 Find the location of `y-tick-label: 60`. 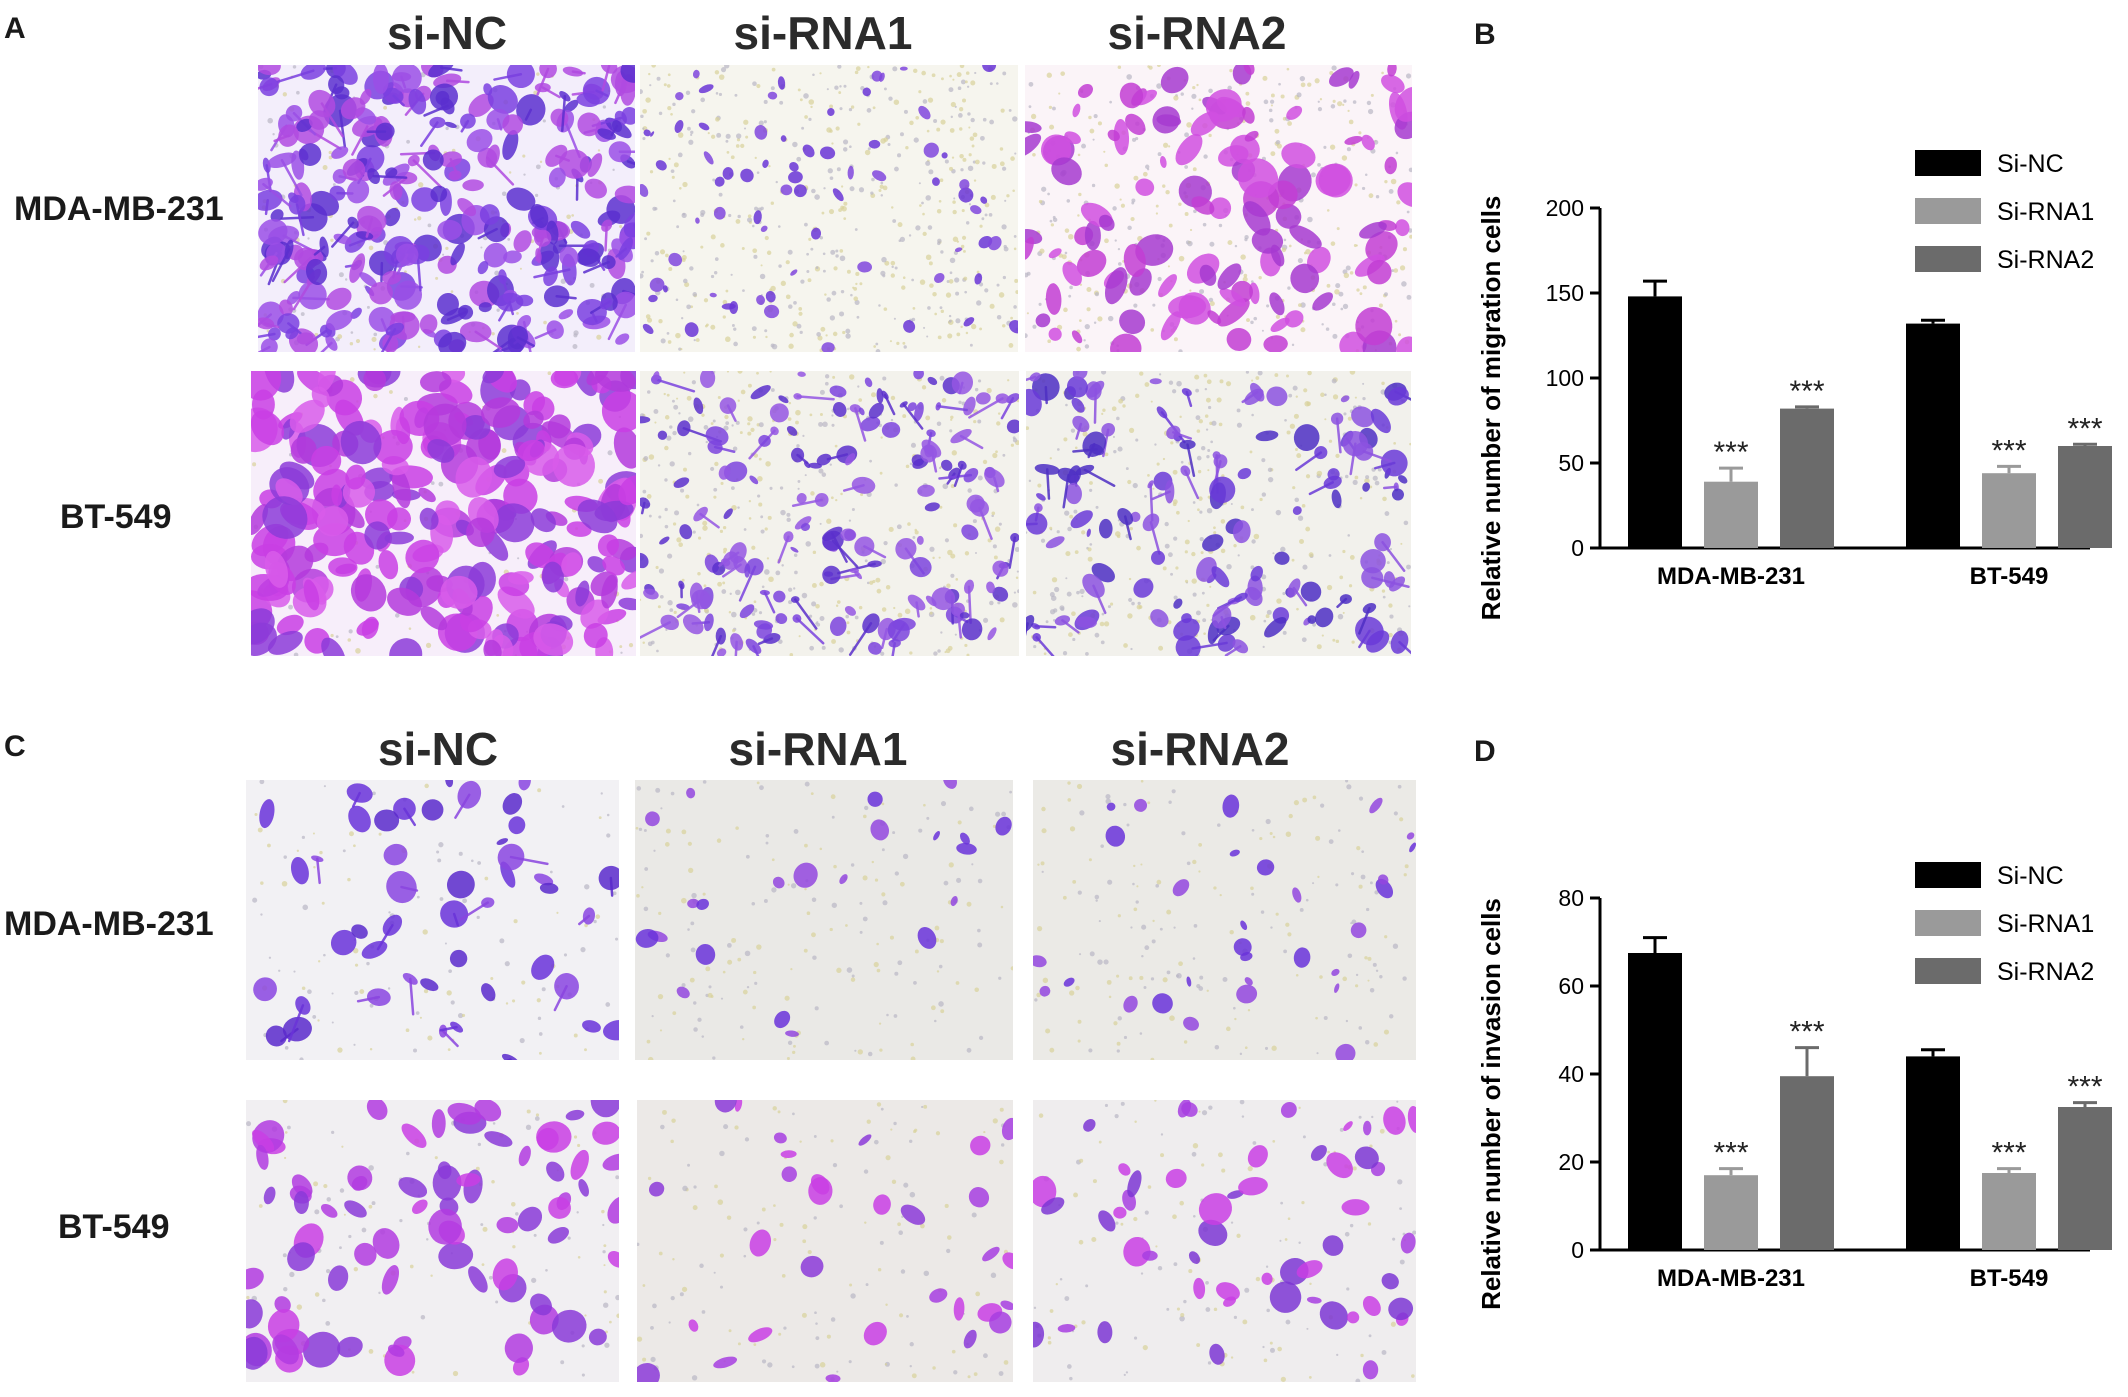

y-tick-label: 60 is located at coordinates (1571, 986).